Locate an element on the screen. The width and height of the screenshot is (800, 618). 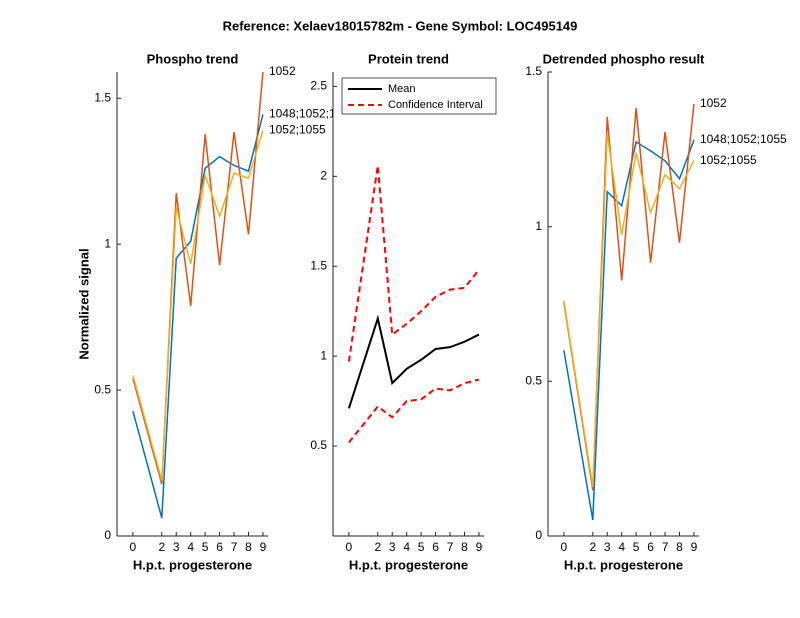
legend-label: Mean is located at coordinates (402, 89).